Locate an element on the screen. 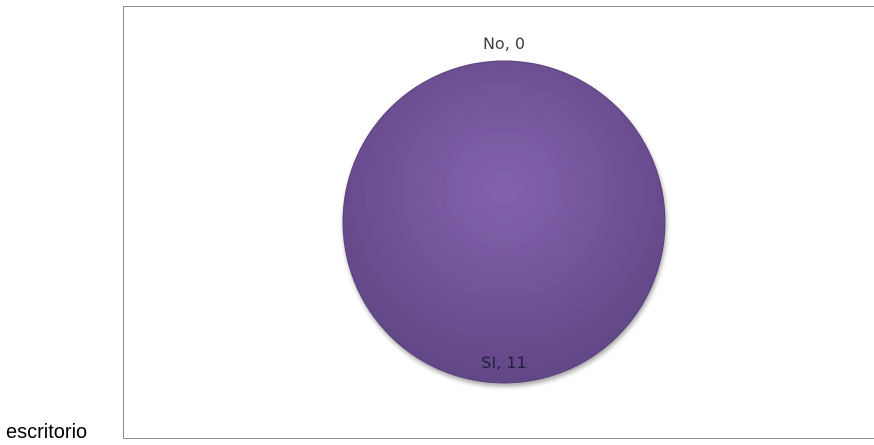  pie-data-labels: No, 0 SI, 11 is located at coordinates (503, 203).